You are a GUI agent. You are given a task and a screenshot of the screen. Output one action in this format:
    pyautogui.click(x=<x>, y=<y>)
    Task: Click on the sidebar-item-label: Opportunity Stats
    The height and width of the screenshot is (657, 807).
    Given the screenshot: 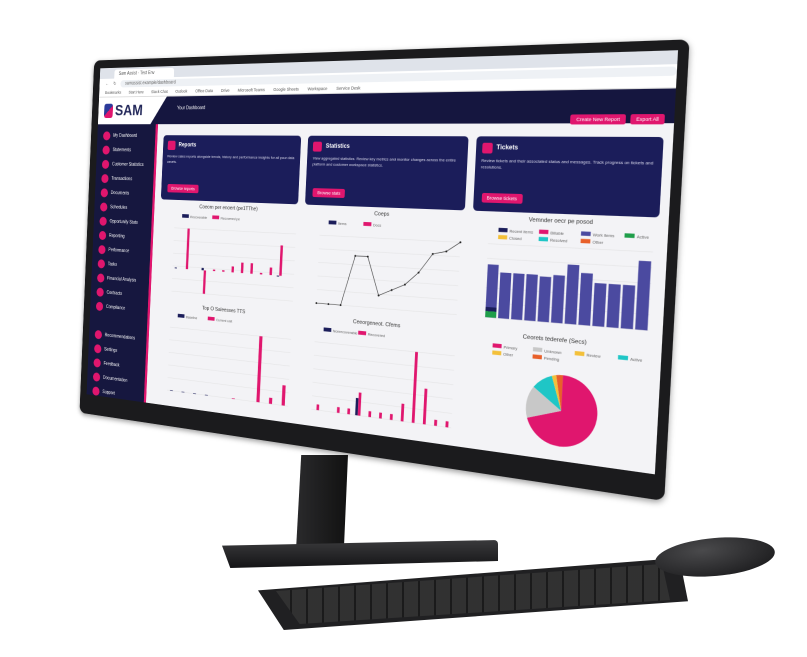 What is the action you would take?
    pyautogui.click(x=123, y=222)
    